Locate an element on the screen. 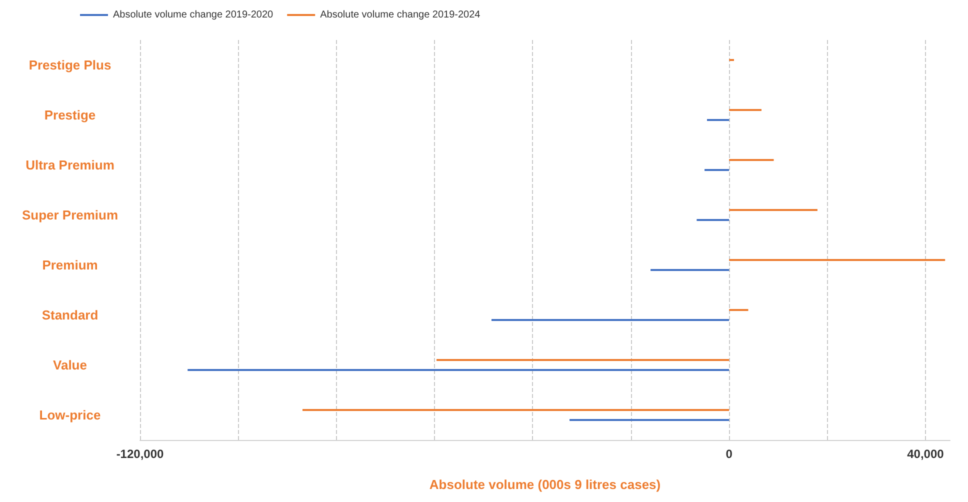 This screenshot has width=968, height=502. legend-label: Absolute volume change 2019-2024 is located at coordinates (400, 15).